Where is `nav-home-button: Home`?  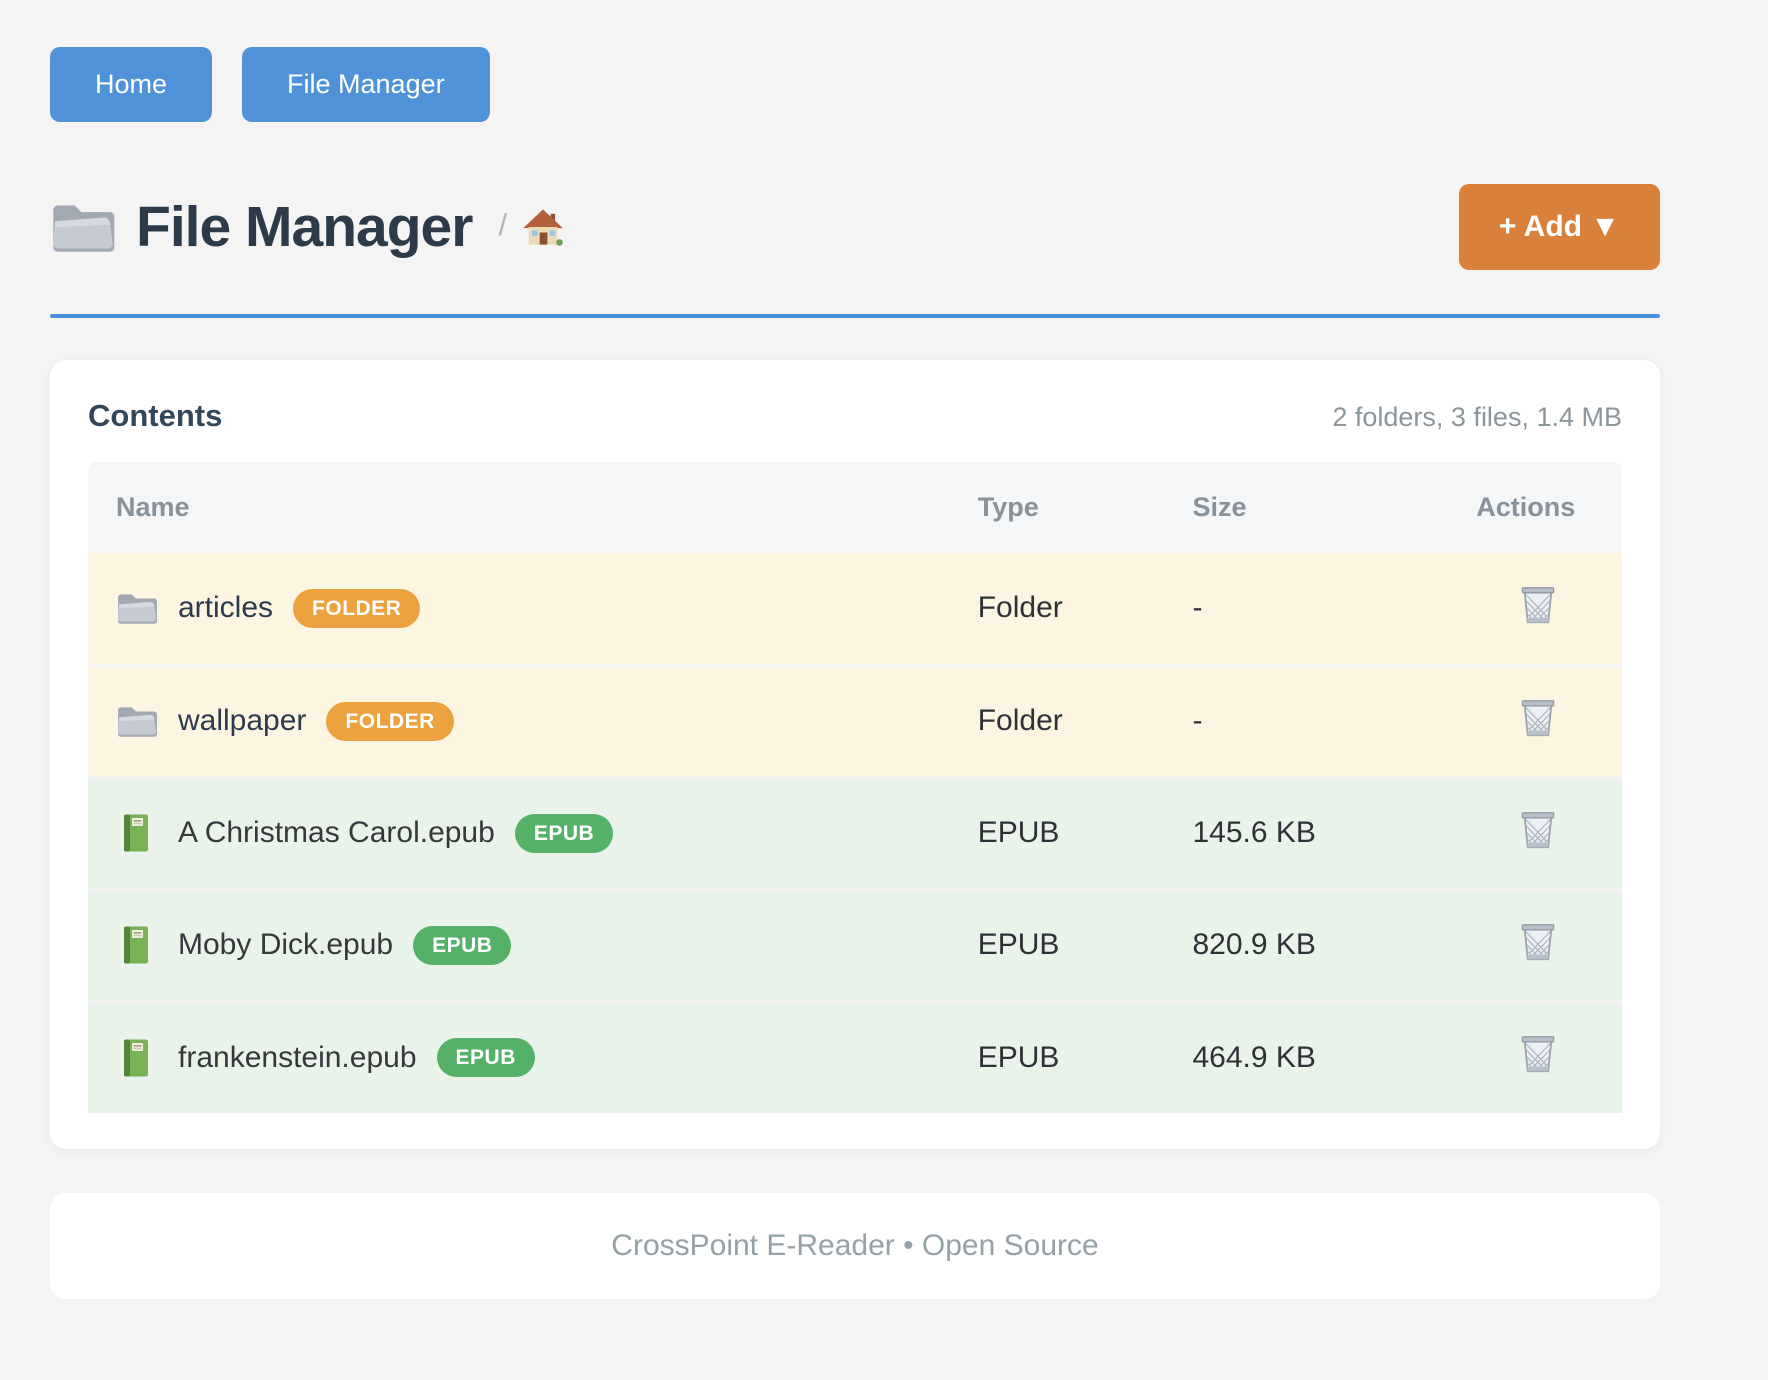
nav-home-button: Home is located at coordinates (131, 84).